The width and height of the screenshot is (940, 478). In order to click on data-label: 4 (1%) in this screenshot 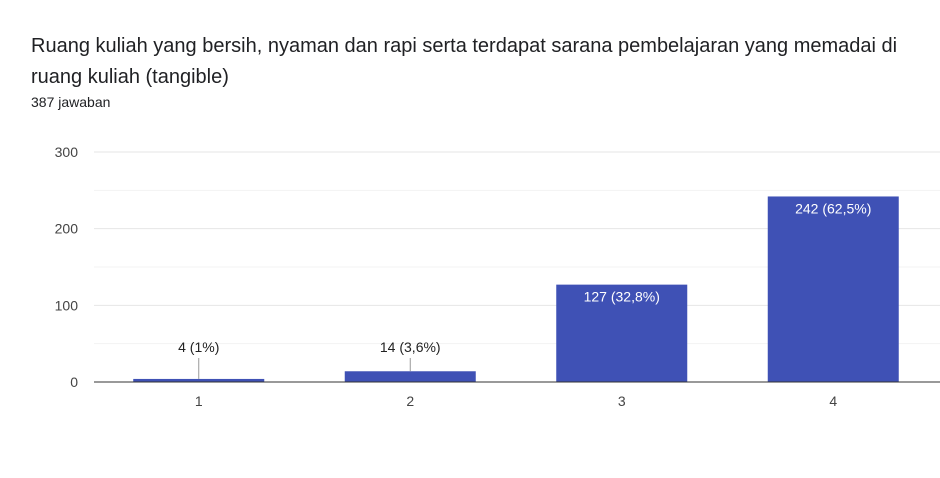, I will do `click(198, 347)`.